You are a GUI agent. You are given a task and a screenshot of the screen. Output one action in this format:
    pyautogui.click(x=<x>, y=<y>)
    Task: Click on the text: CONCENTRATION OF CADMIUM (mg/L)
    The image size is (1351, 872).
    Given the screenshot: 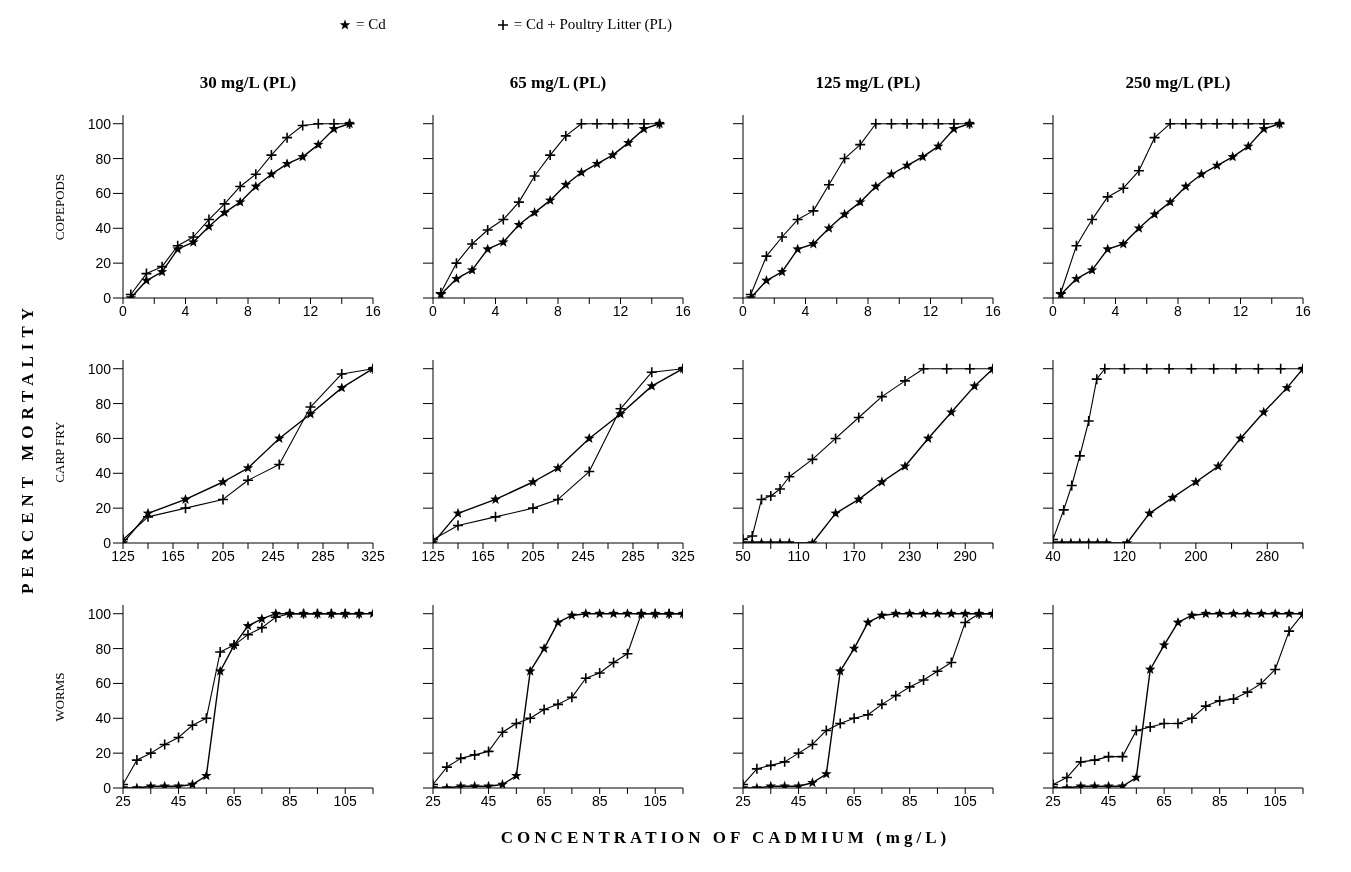 What is the action you would take?
    pyautogui.click(x=725, y=838)
    